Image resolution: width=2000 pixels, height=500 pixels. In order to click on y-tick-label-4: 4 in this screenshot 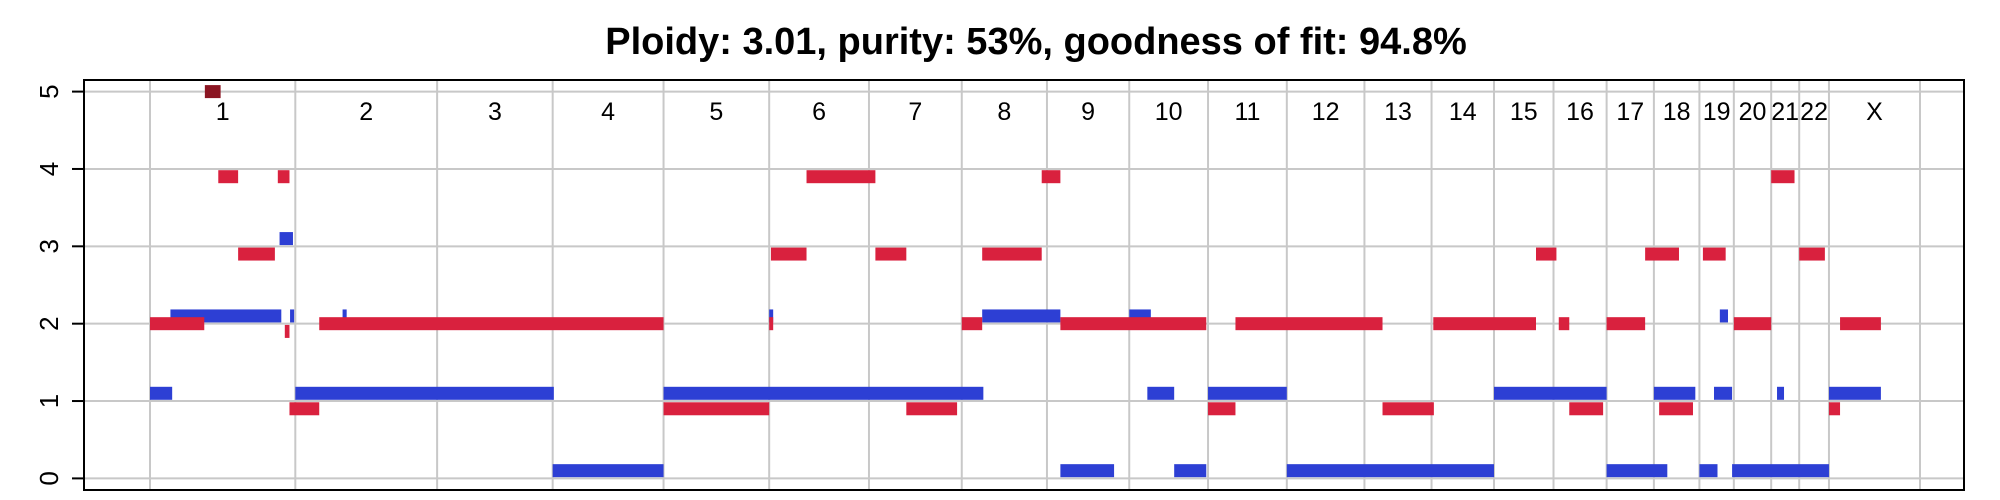, I will do `click(49, 169)`.